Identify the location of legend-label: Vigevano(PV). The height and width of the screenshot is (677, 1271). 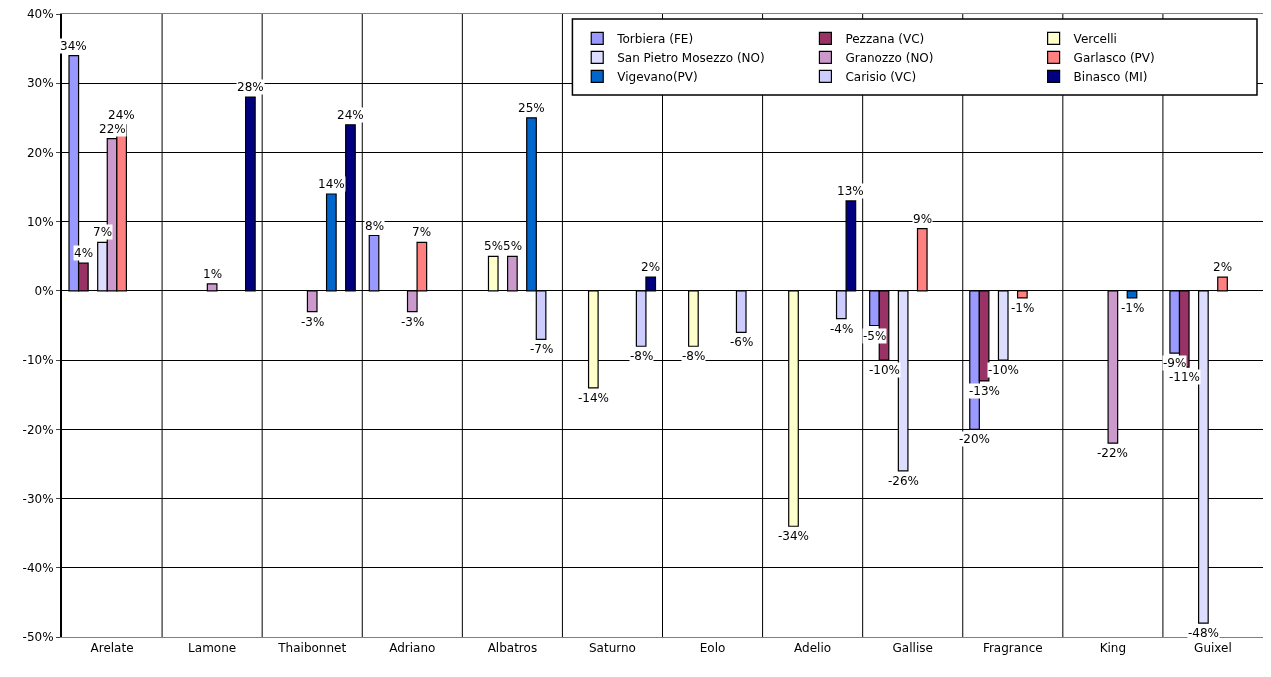
(657, 77).